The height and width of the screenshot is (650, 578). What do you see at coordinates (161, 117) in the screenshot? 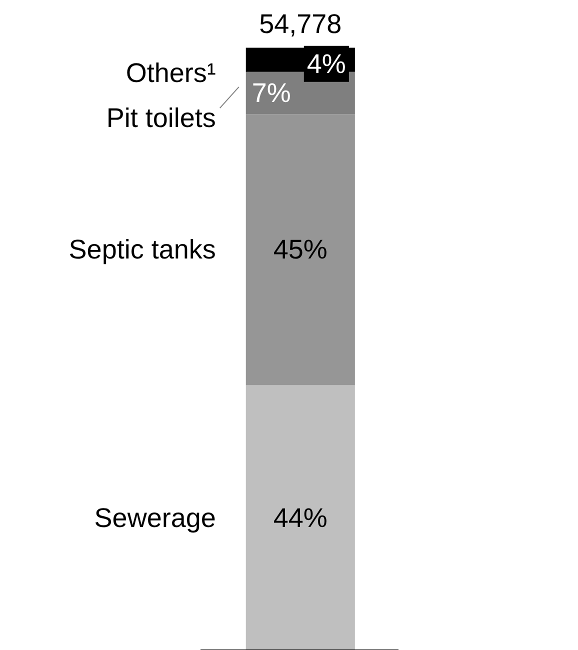
I see `series-label: Pit toilets` at bounding box center [161, 117].